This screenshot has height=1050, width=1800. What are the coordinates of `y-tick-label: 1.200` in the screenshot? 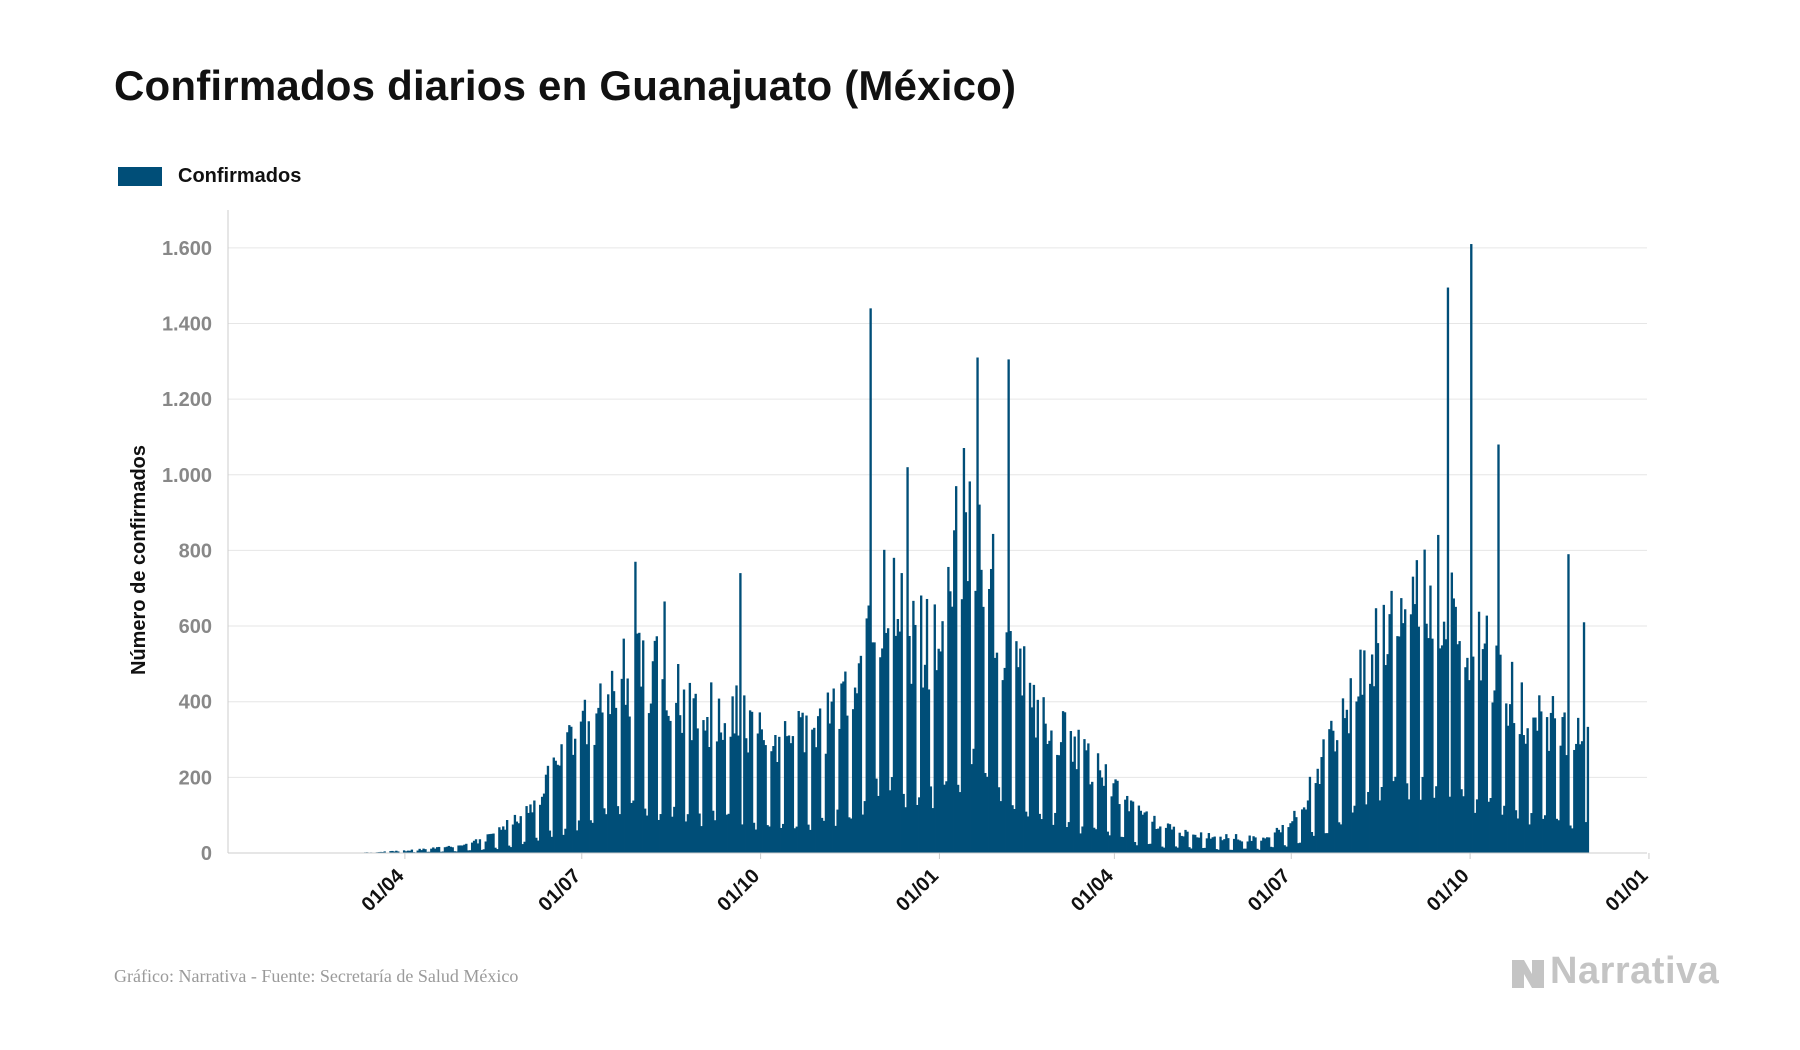 It's located at (187, 400).